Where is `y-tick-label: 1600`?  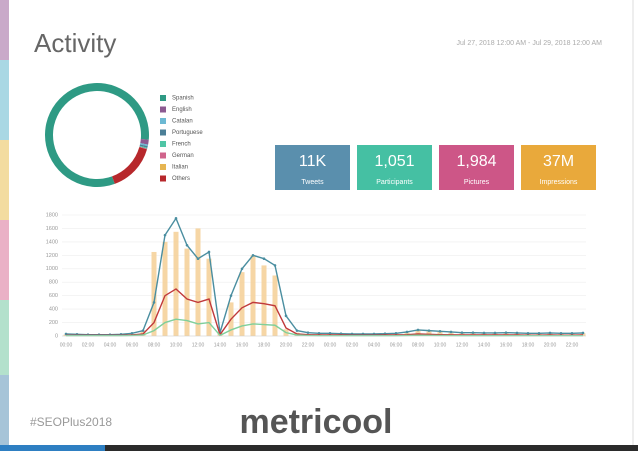
y-tick-label: 1600 is located at coordinates (52, 229).